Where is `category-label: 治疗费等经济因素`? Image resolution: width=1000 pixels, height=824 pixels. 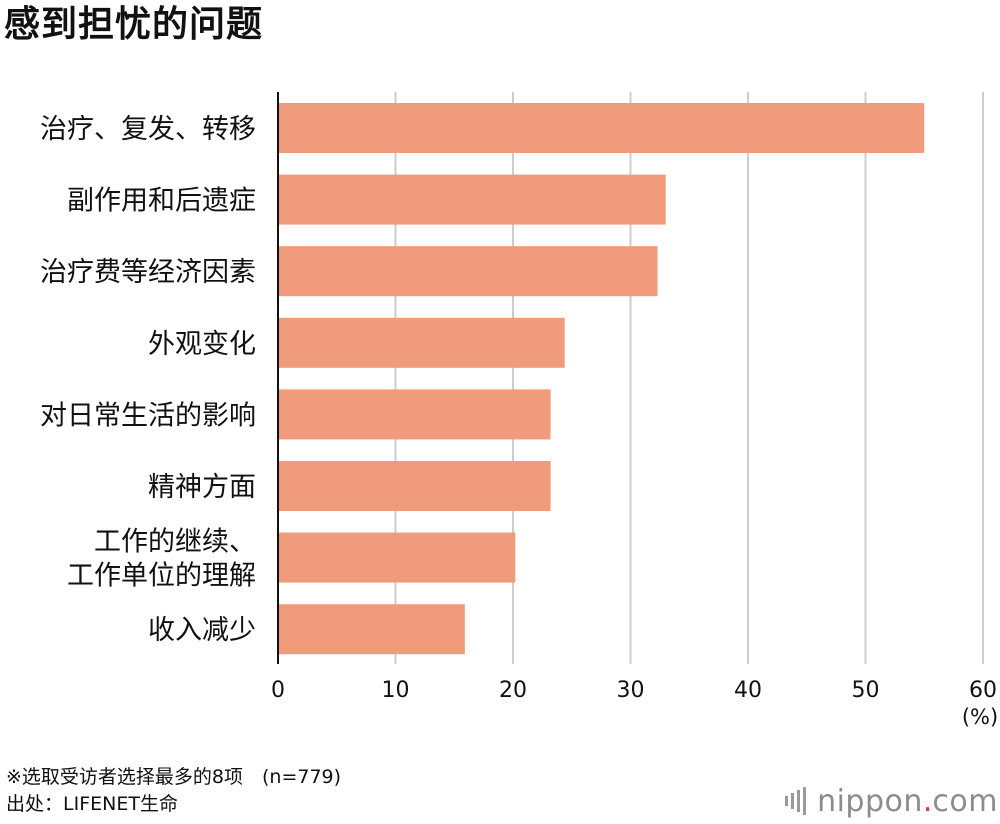
category-label: 治疗费等经济因素 is located at coordinates (148, 272).